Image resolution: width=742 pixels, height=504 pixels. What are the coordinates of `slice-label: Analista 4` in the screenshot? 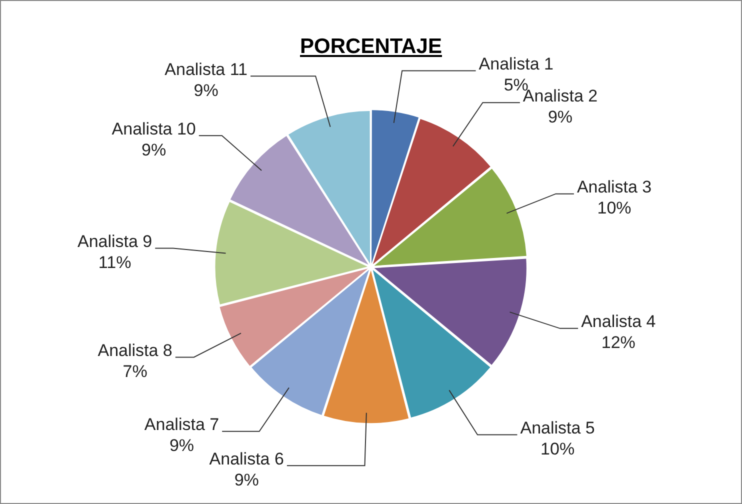 It's located at (618, 322).